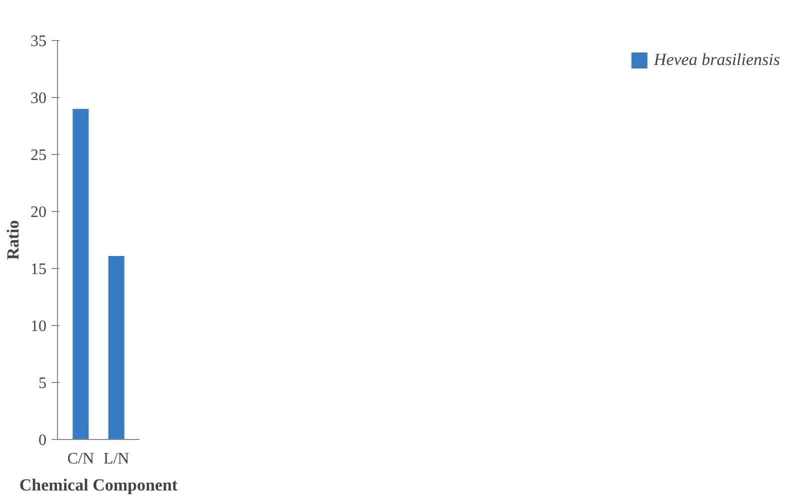 The height and width of the screenshot is (503, 796). What do you see at coordinates (98, 485) in the screenshot?
I see `x-axis-title: Chemical Component` at bounding box center [98, 485].